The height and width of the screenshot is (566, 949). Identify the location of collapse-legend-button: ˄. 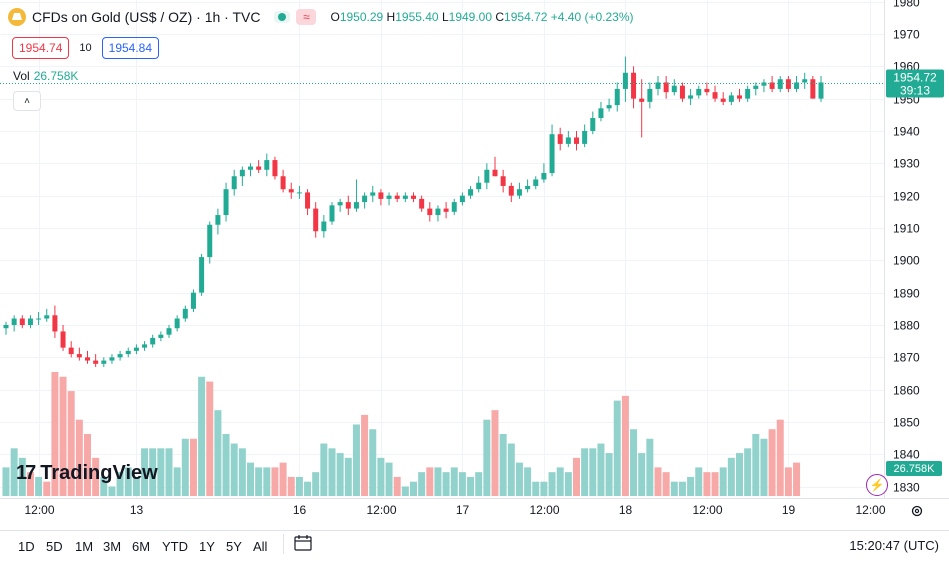
(27, 101).